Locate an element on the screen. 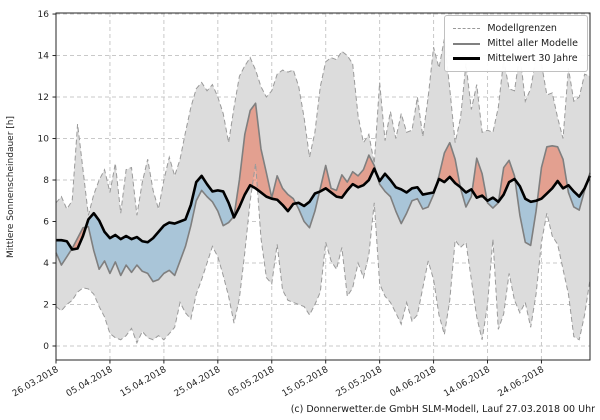  y-tick-label: 4 is located at coordinates (46, 264).